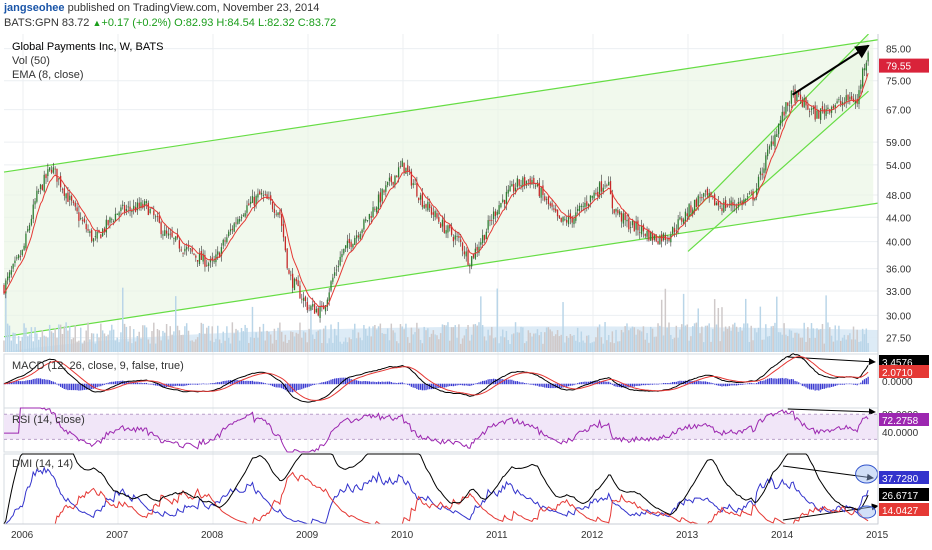 The height and width of the screenshot is (550, 932). What do you see at coordinates (900, 421) in the screenshot?
I see `rsi-value-label: 72.2758` at bounding box center [900, 421].